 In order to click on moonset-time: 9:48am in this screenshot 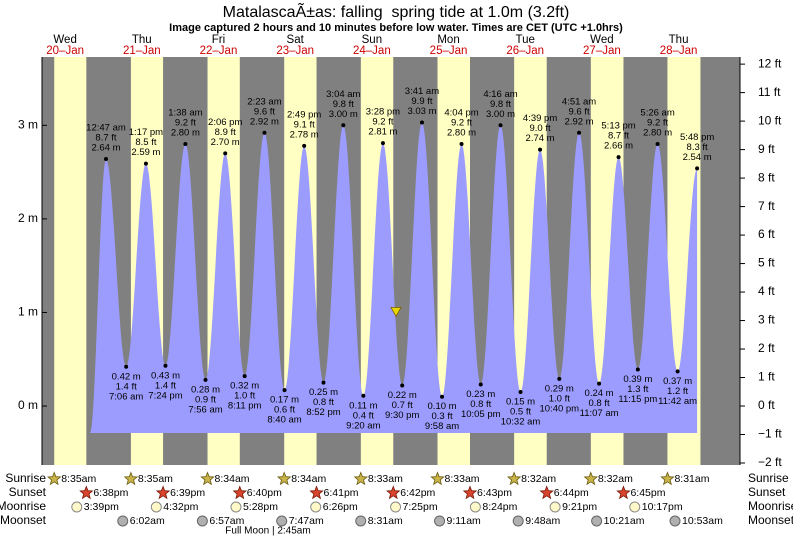, I will do `click(542, 521)`.